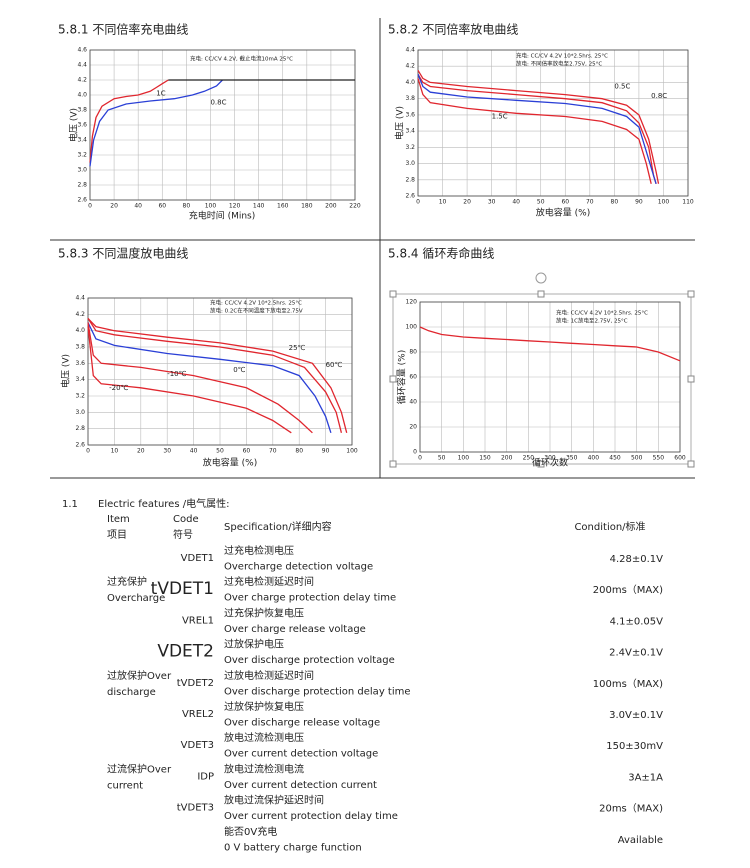 This screenshot has width=750, height=868. Describe the element at coordinates (634, 746) in the screenshot. I see `condition-cell: 150±30mV` at that location.